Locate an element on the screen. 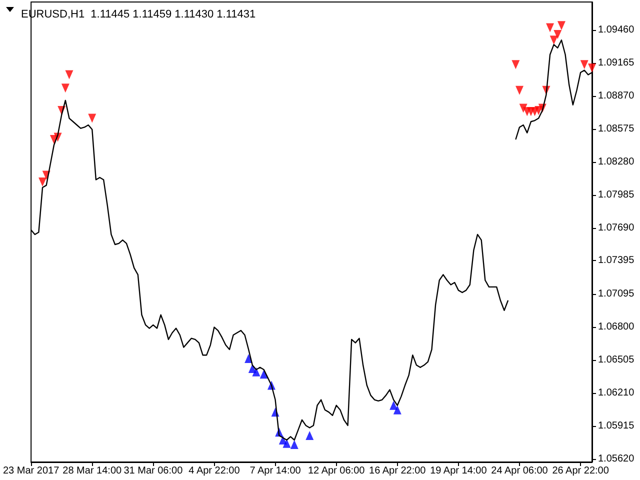  y-tick-label: 1.06210 is located at coordinates (616, 393).